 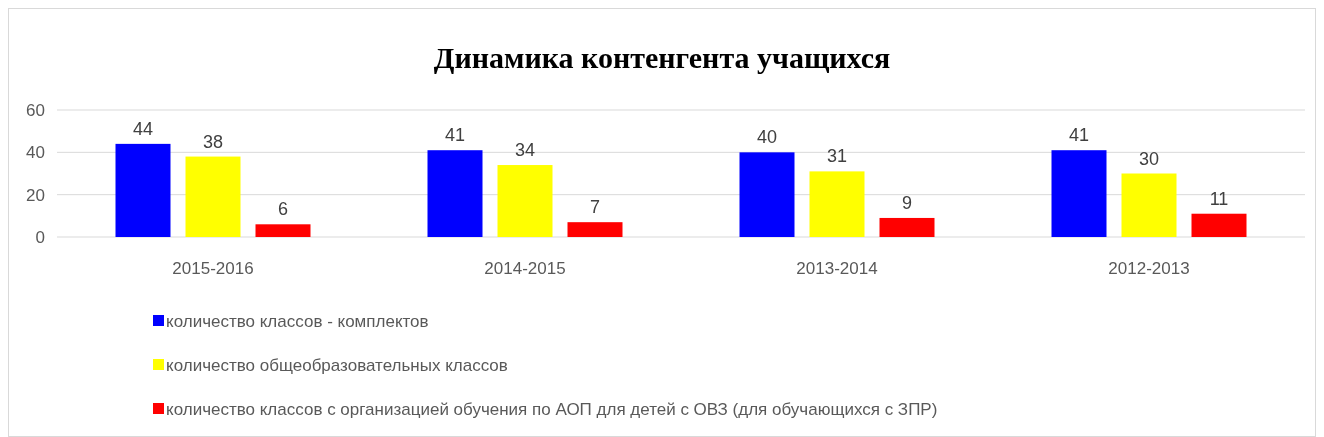 What do you see at coordinates (40, 237) in the screenshot?
I see `y-tick-label: 0` at bounding box center [40, 237].